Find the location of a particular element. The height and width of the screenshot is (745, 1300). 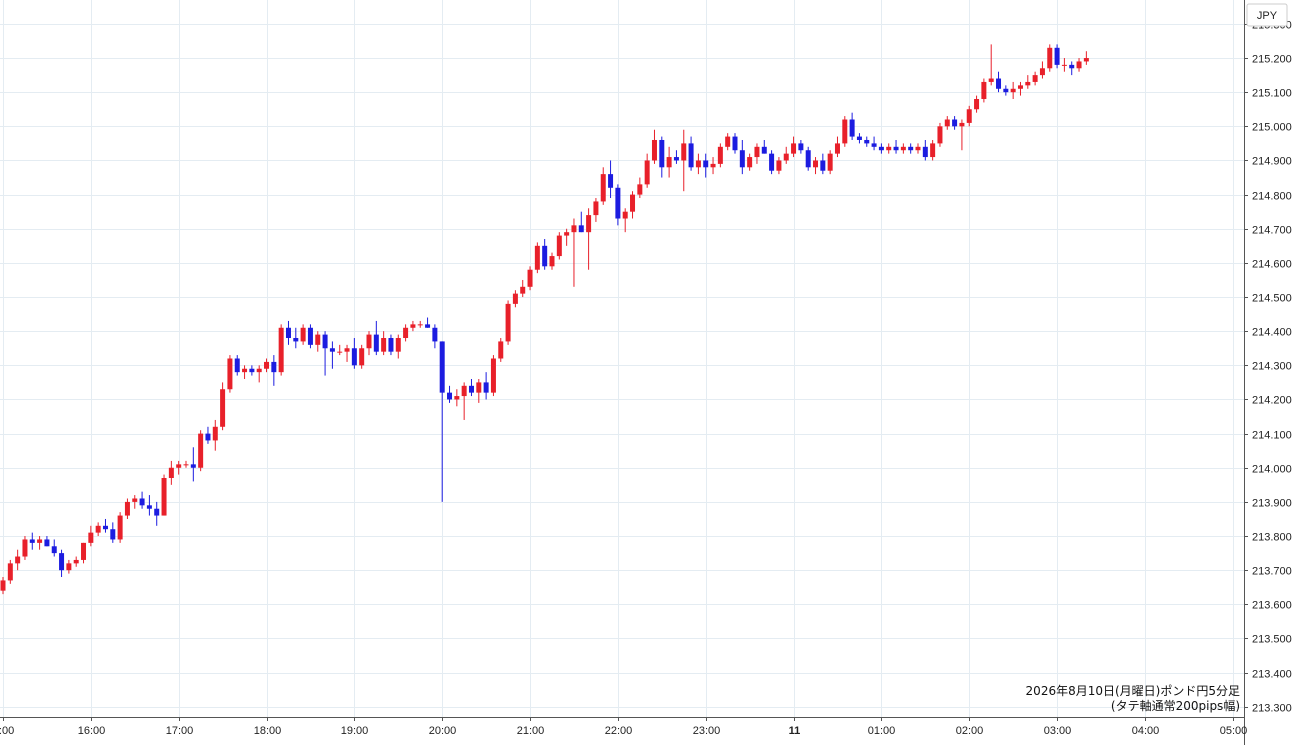

price-tick-label: 214.700 is located at coordinates (1272, 231).